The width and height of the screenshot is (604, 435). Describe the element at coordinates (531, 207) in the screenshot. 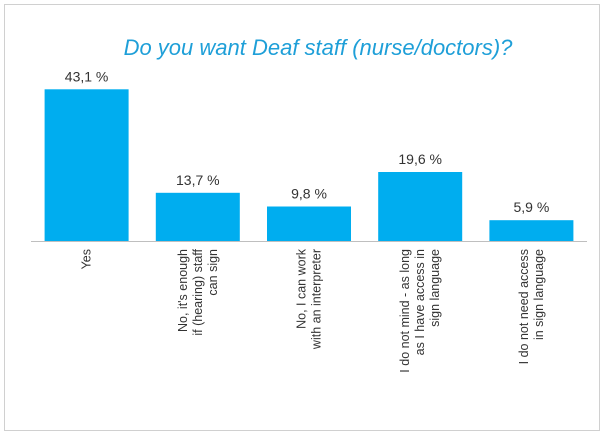

I see `value-label-5: 5,9 %` at that location.